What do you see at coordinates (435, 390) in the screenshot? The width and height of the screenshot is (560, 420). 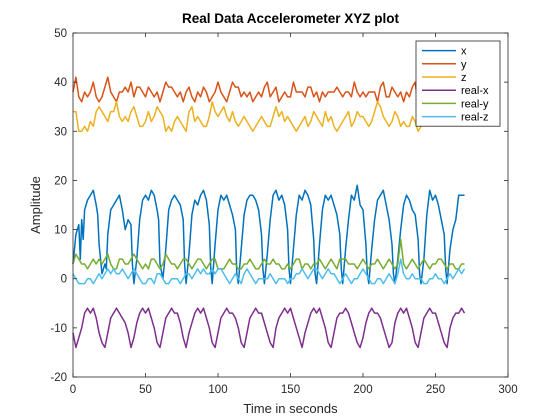 I see `x-tick-label: 250` at bounding box center [435, 390].